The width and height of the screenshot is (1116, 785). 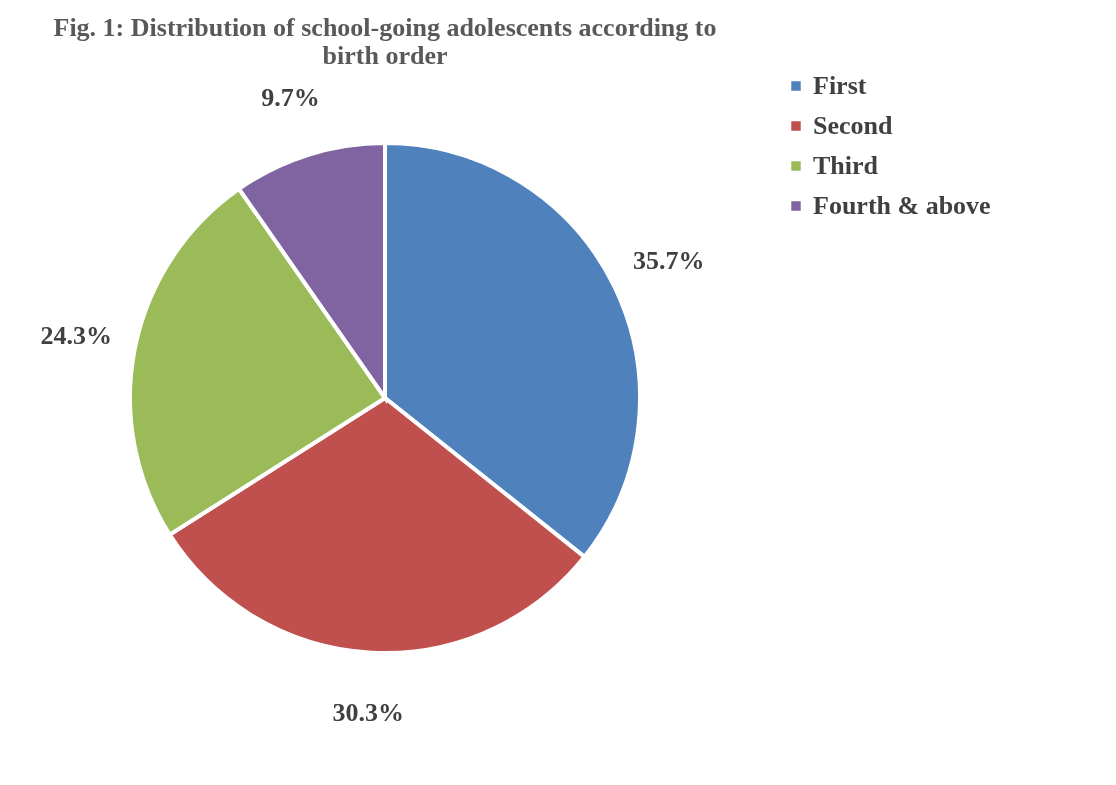 I want to click on legend-label: Fourth & above, so click(x=902, y=205).